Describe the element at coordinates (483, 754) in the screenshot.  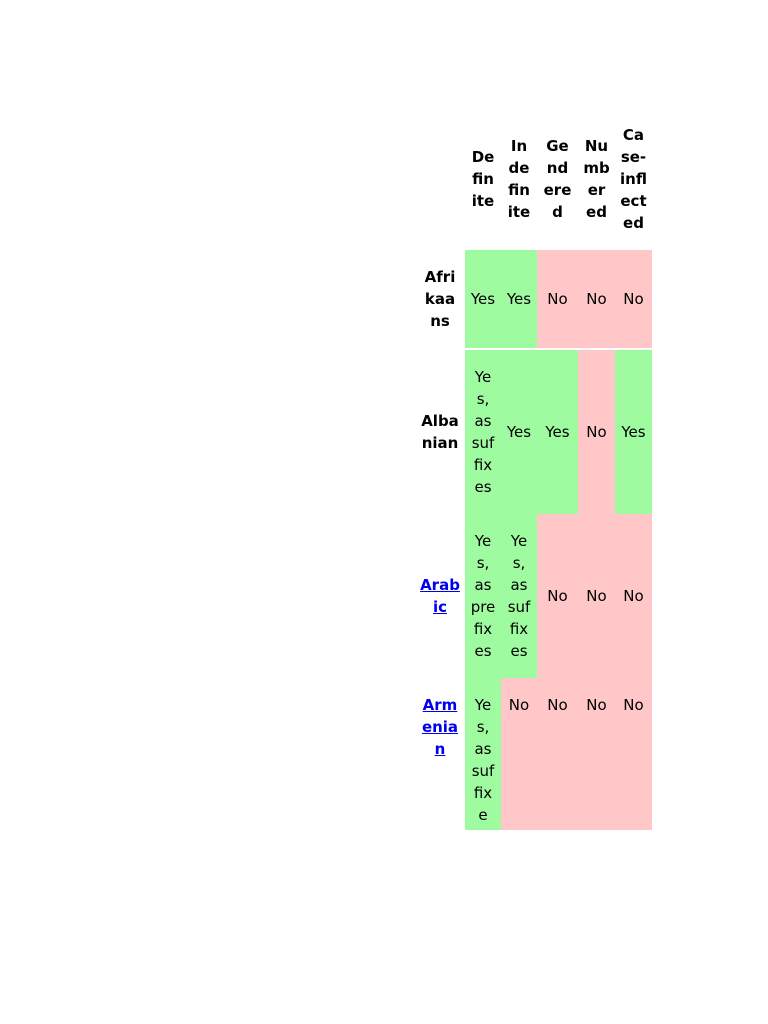
I see `cell: Yes, as suffixe` at that location.